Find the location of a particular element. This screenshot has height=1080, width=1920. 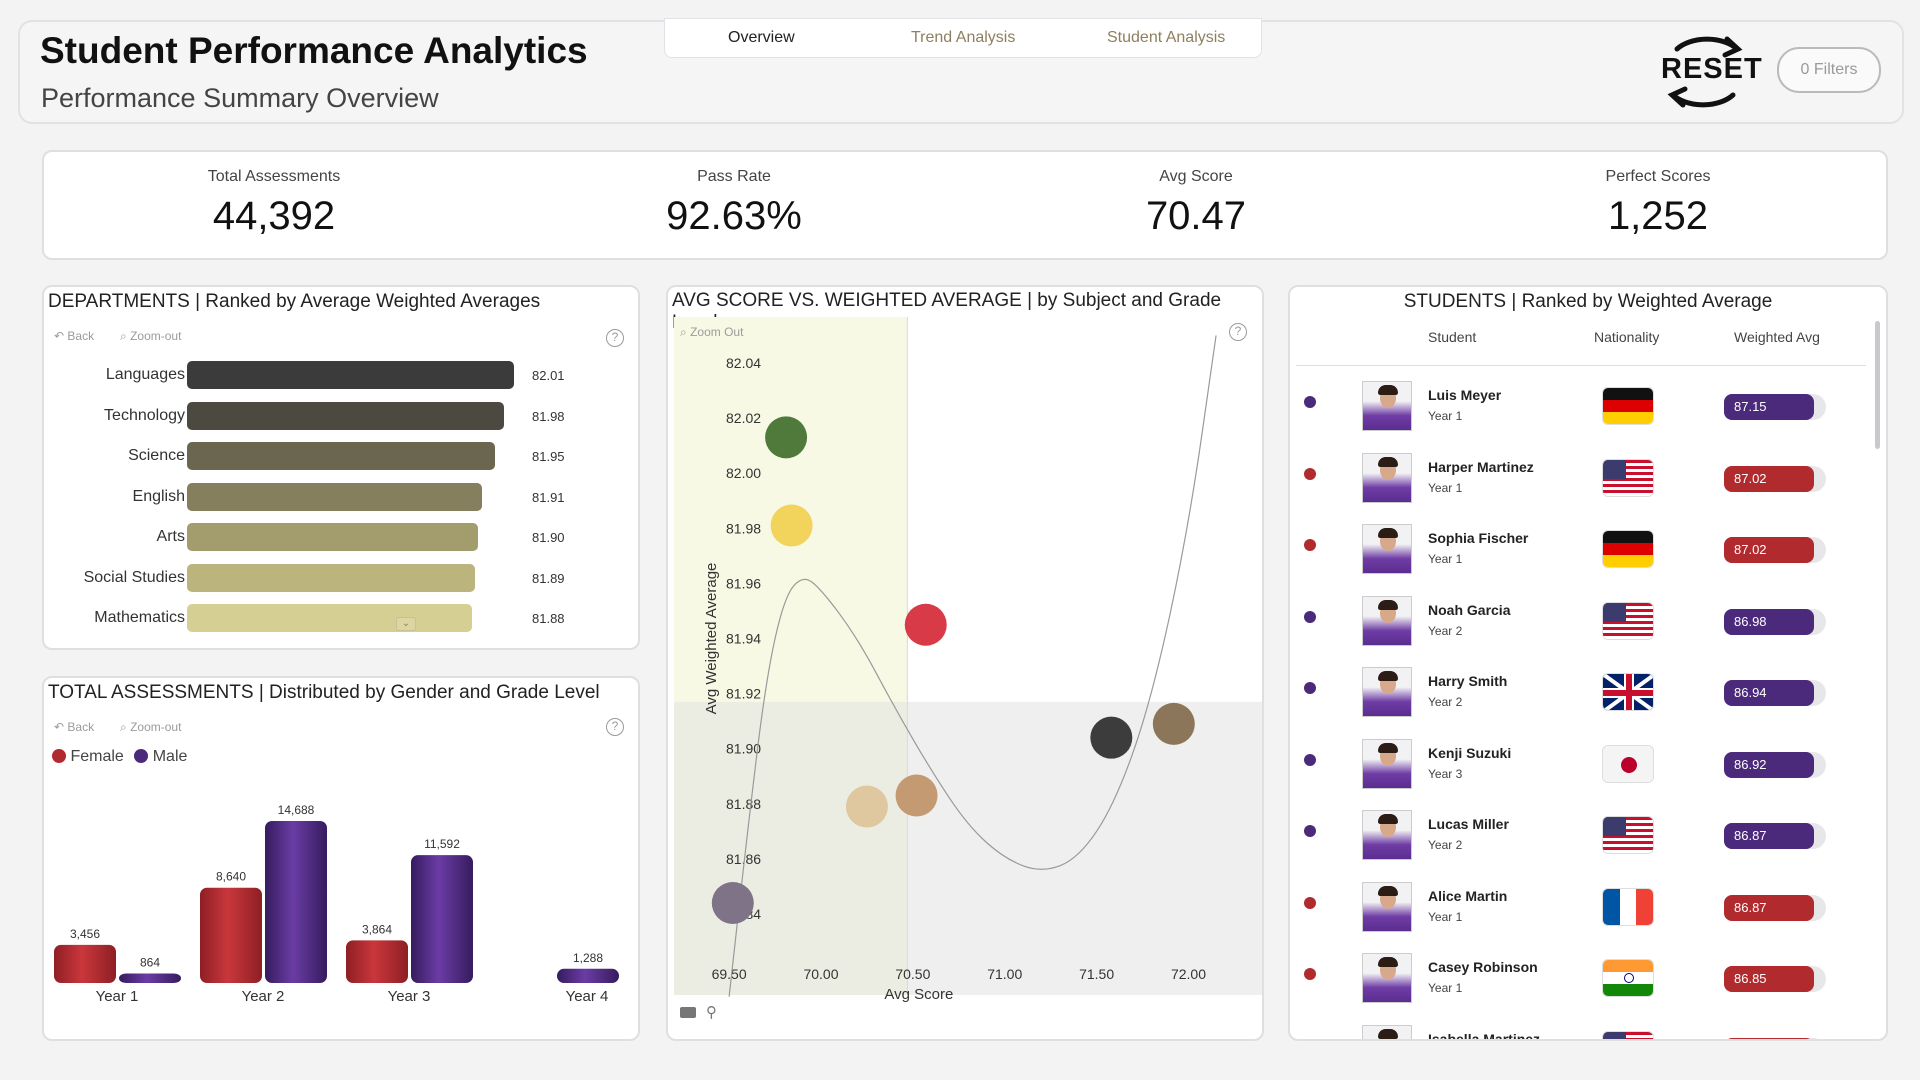

column-header-nationality: Nationality is located at coordinates (1627, 337).